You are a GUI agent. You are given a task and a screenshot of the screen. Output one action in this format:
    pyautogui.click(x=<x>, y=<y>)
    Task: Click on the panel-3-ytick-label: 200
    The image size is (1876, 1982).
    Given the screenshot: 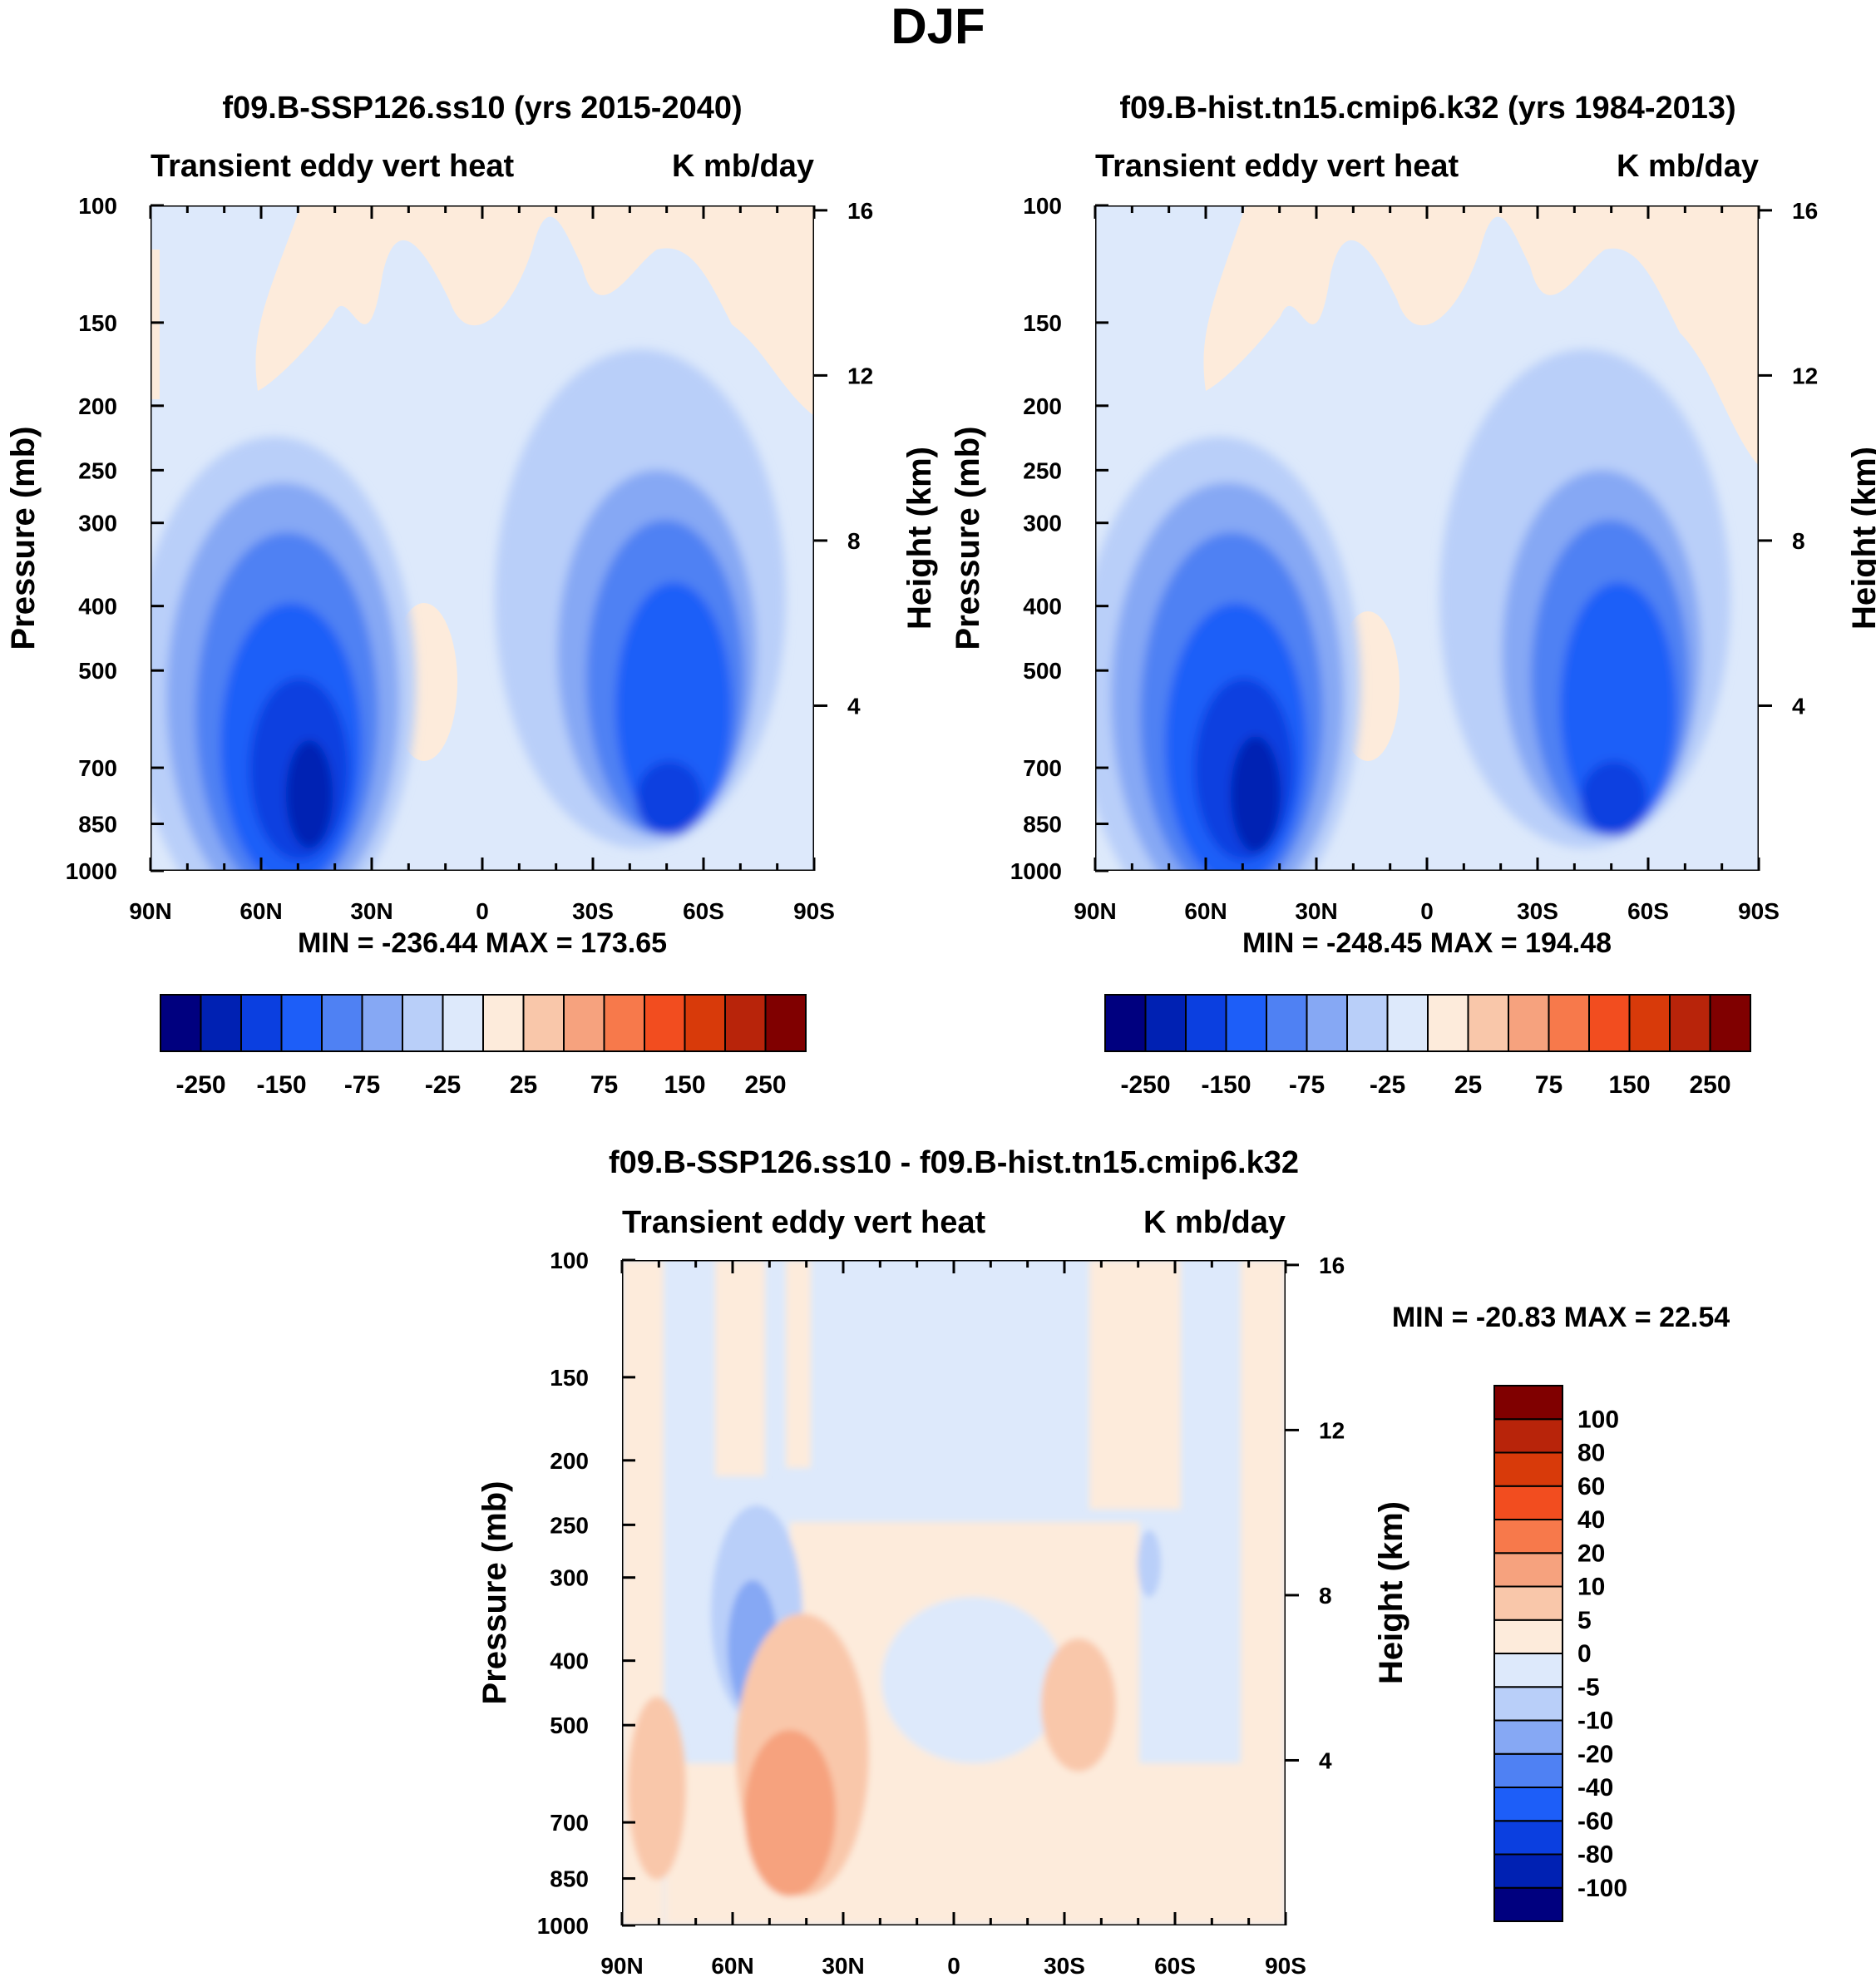 What is the action you would take?
    pyautogui.click(x=569, y=1461)
    